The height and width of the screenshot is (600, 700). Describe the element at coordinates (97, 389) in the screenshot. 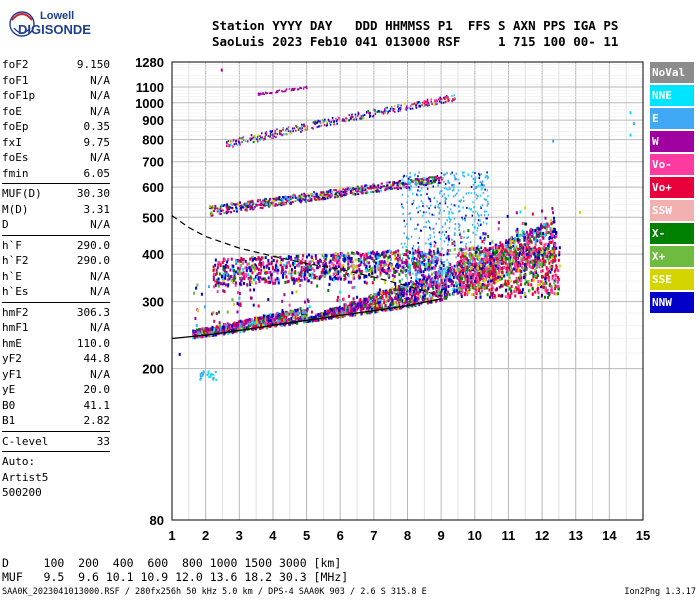

I see `param-value: 20.0` at that location.